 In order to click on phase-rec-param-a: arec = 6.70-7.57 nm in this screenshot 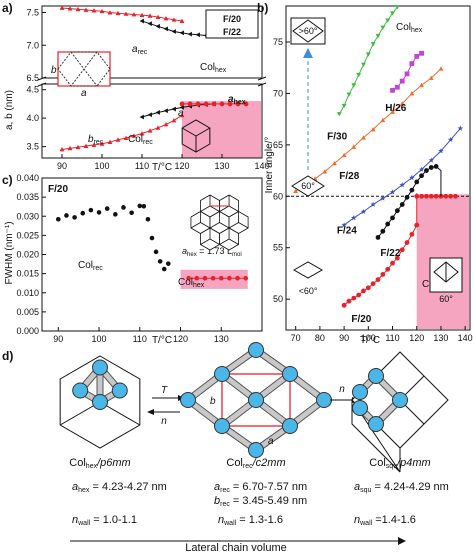, I will do `click(260, 487)`.